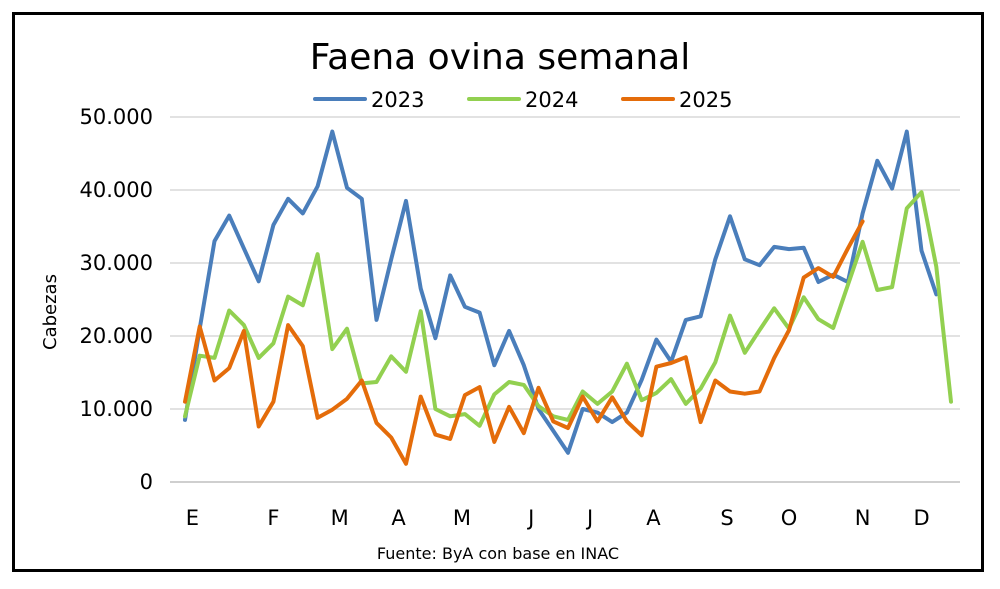  Describe the element at coordinates (116, 336) in the screenshot. I see `y-tick-label: 20.000` at that location.